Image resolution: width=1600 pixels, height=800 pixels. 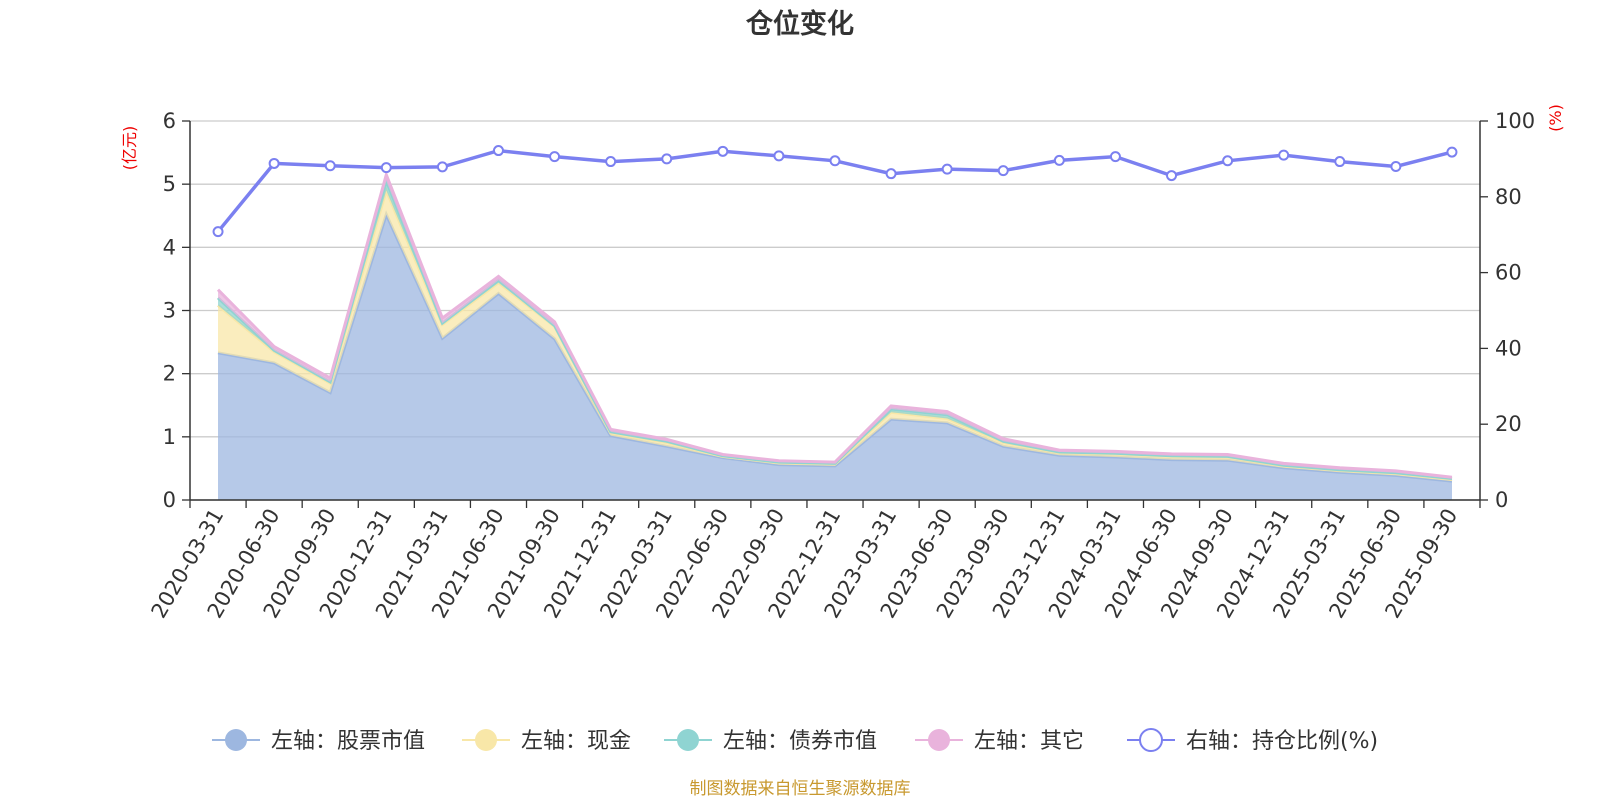 I want to click on legend: 左轴：股票市值 左轴：现金 左轴：债券市值 左轴：其它 右轴：持仓比例(%), so click(x=795, y=741).